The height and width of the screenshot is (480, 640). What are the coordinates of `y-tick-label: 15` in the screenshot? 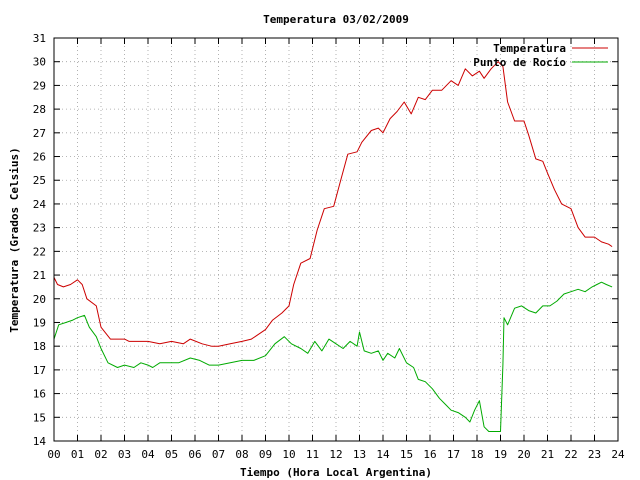 It's located at (39, 417).